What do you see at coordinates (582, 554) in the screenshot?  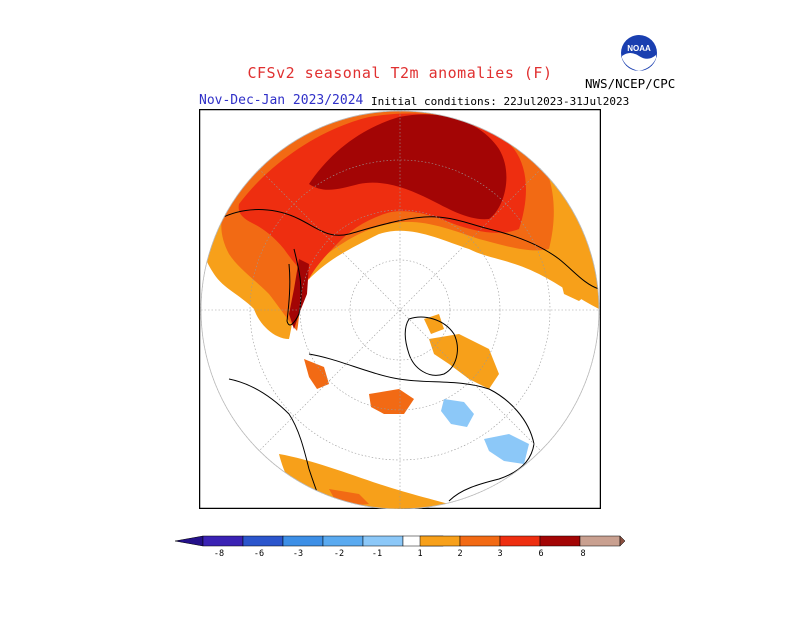 I see `legend-label-pos8: 8` at bounding box center [582, 554].